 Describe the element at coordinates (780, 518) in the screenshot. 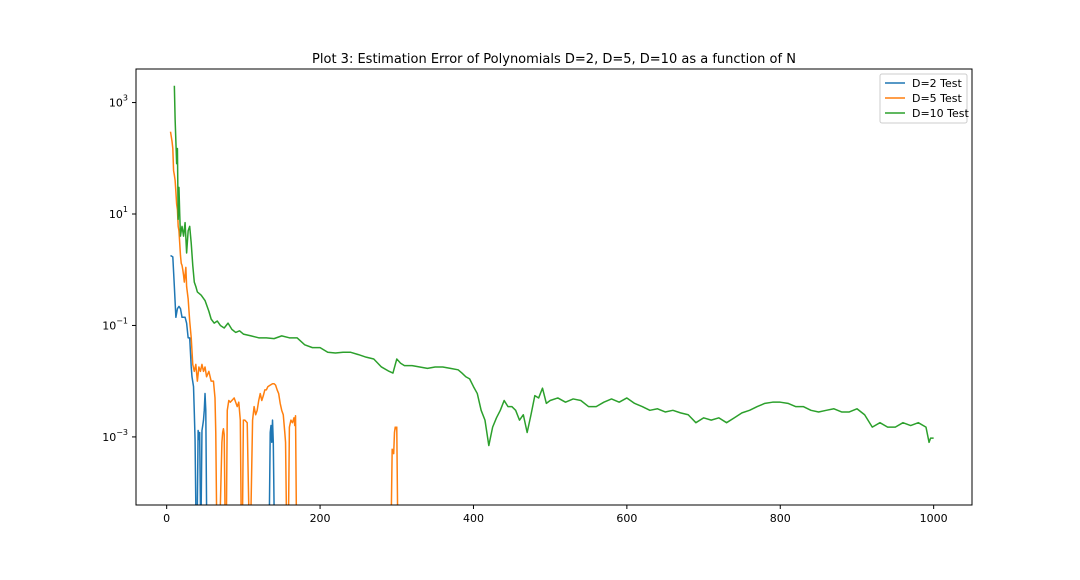

I see `x-tick-label: 800` at that location.